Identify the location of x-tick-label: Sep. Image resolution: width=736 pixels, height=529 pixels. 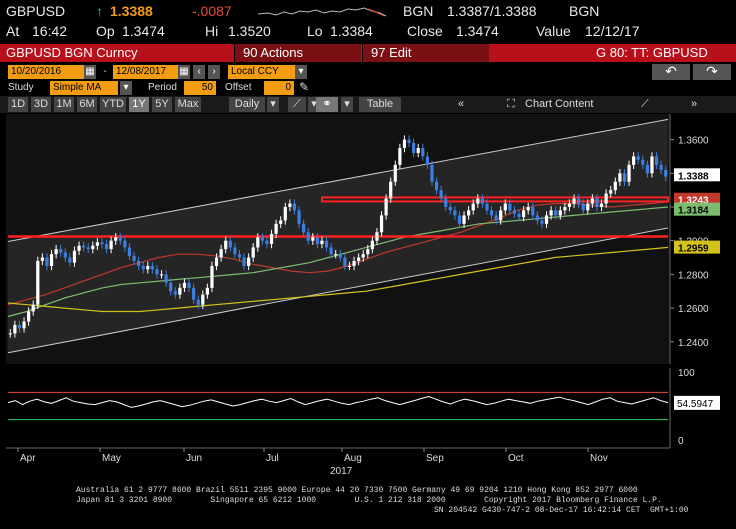
(435, 458).